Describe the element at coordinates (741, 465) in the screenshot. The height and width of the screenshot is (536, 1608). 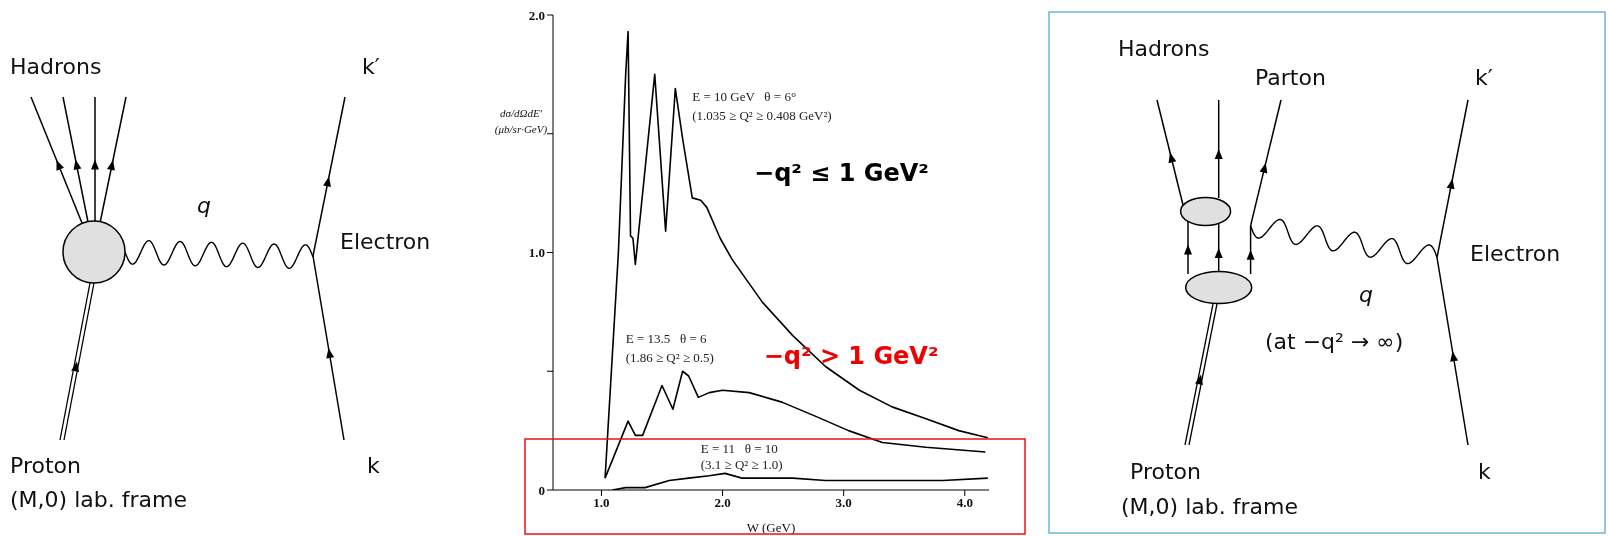
I see `annotation: (3.1 ≥ Q² ≥ 1.0)` at that location.